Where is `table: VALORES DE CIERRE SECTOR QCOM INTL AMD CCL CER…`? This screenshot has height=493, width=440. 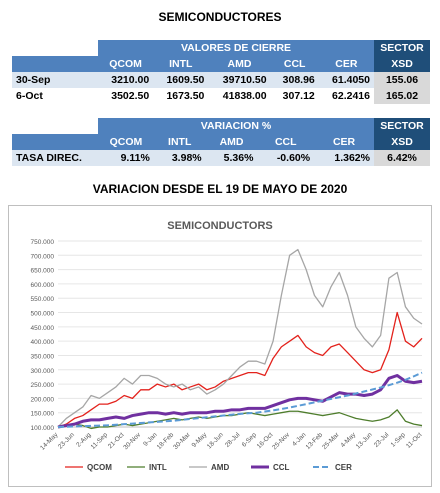 table: VALORES DE CIERRE SECTOR QCOM INTL AMD CCL CER… is located at coordinates (221, 72).